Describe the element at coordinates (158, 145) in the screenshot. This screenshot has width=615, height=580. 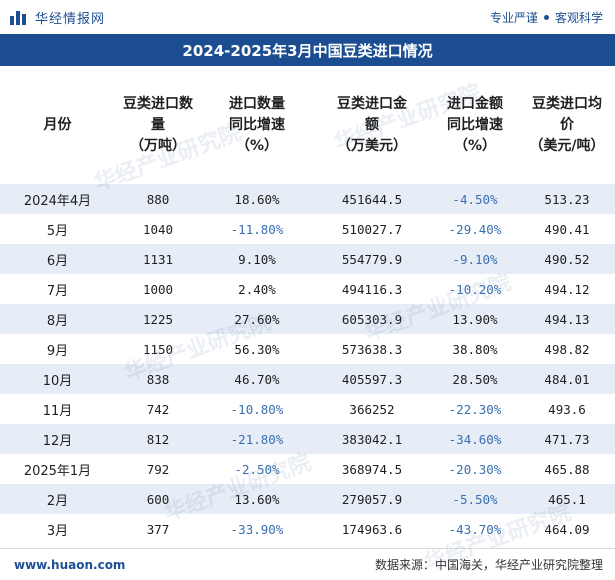
I see `header-line: （万吨）` at that location.